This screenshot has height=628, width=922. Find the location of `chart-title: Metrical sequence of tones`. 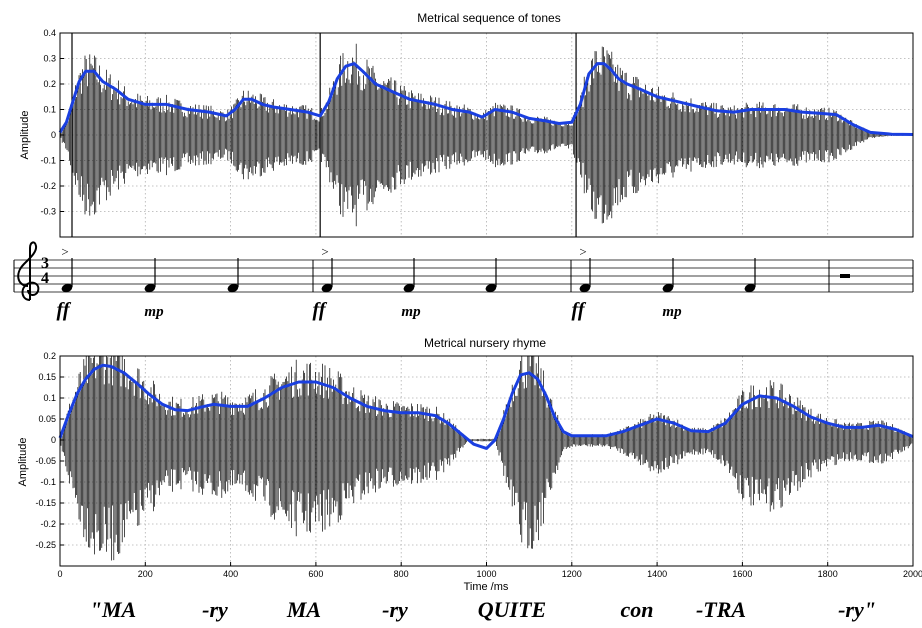

chart-title: Metrical sequence of tones is located at coordinates (488, 18).